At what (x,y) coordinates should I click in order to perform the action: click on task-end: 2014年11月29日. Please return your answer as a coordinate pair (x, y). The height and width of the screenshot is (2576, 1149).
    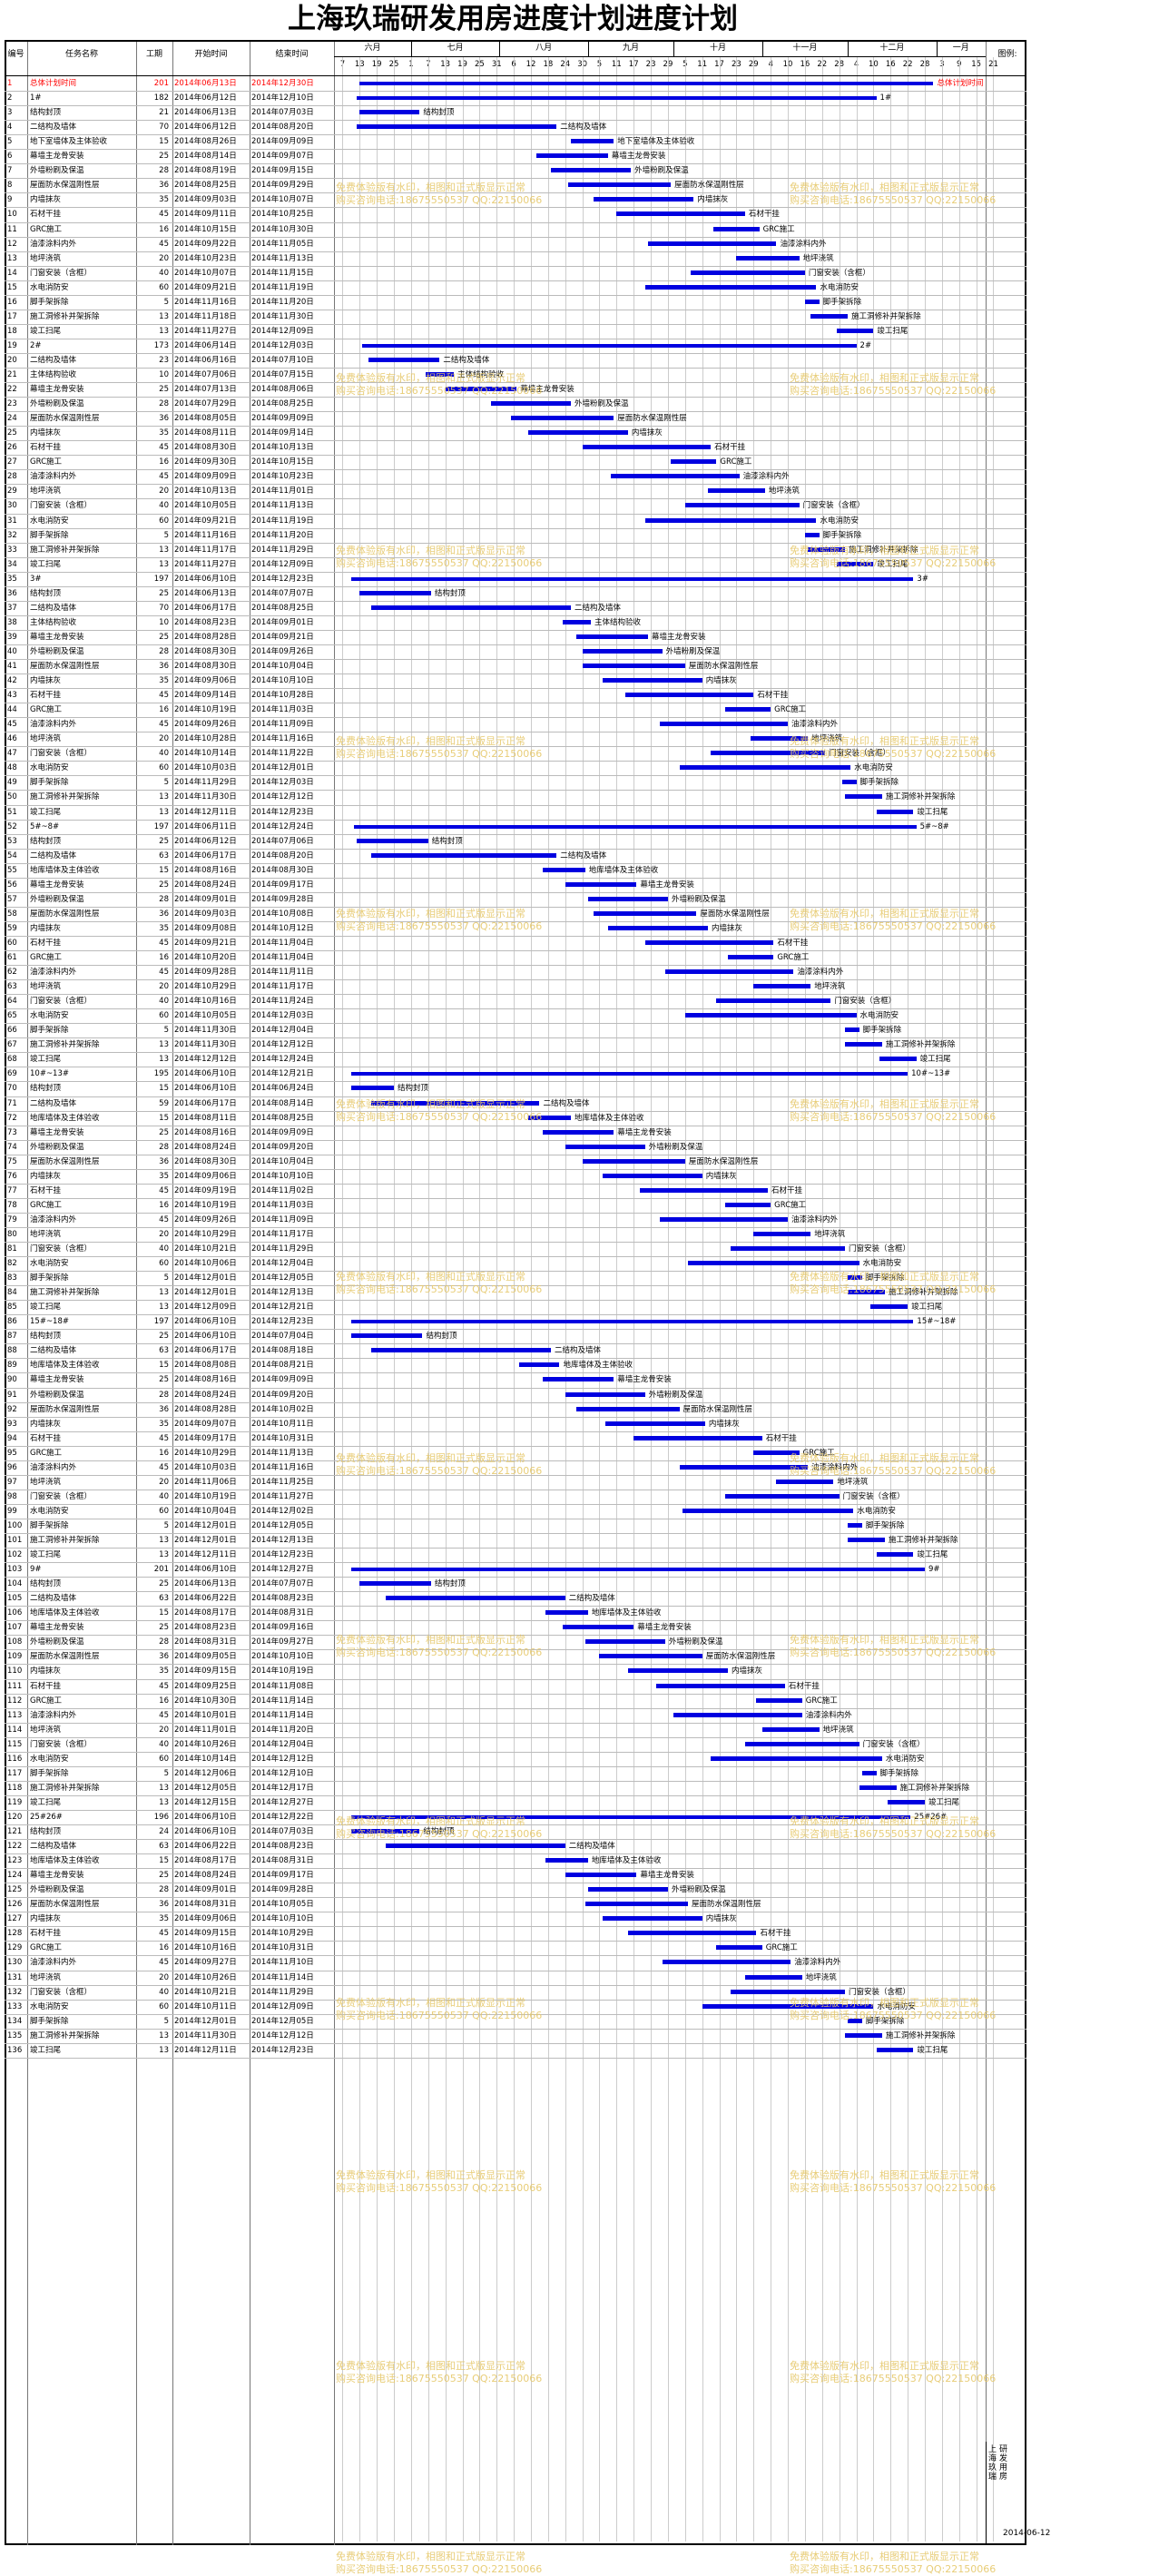
    Looking at the image, I should click on (282, 1249).